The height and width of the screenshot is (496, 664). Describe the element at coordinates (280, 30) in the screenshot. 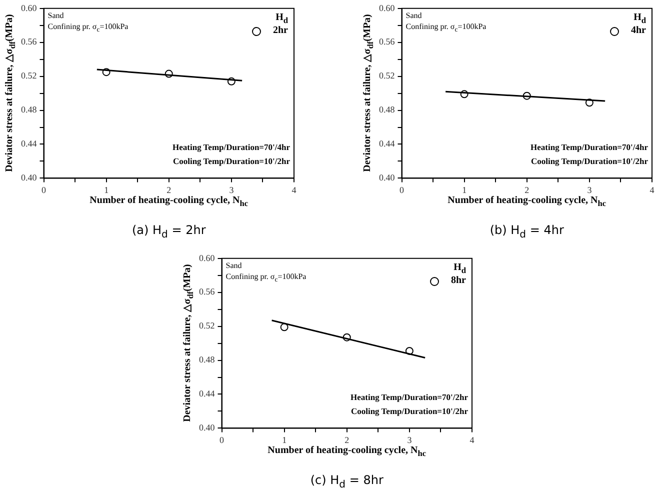

I see `legend-label: 2hr` at that location.